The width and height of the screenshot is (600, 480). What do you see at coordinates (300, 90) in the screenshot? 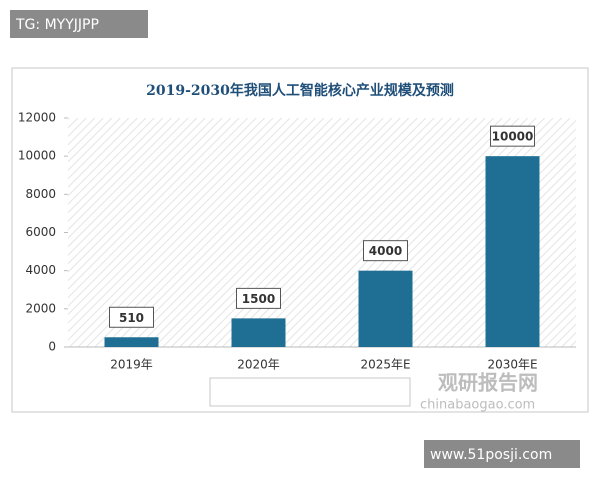
I see `chart-title: 2019-2030年我国人工智能核心产业规模及预测` at bounding box center [300, 90].